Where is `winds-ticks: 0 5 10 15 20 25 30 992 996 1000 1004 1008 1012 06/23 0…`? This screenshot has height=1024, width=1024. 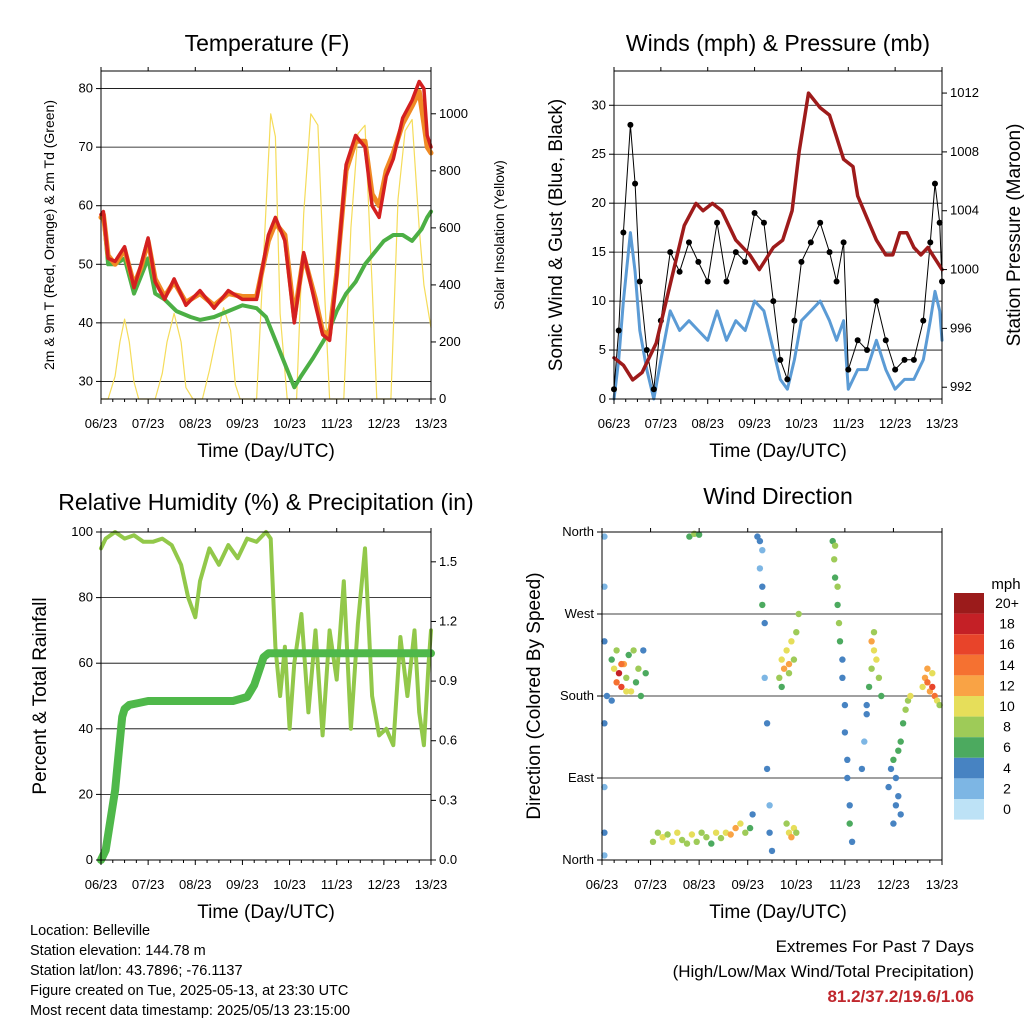
winds-ticks: 0 5 10 15 20 25 30 992 996 1000 1004 1008 1012 06/23 0… is located at coordinates (785, 249).